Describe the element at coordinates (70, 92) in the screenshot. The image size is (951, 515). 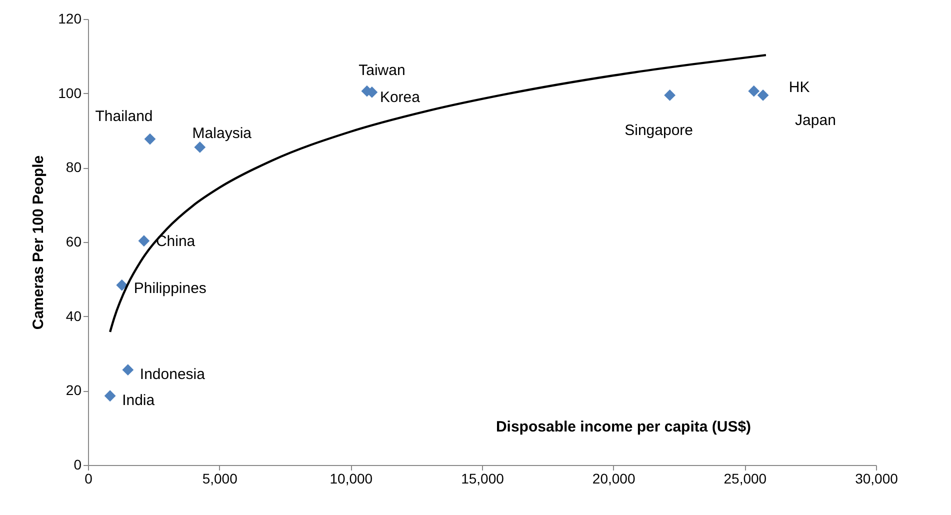
I see `y-tick-label: 100` at that location.